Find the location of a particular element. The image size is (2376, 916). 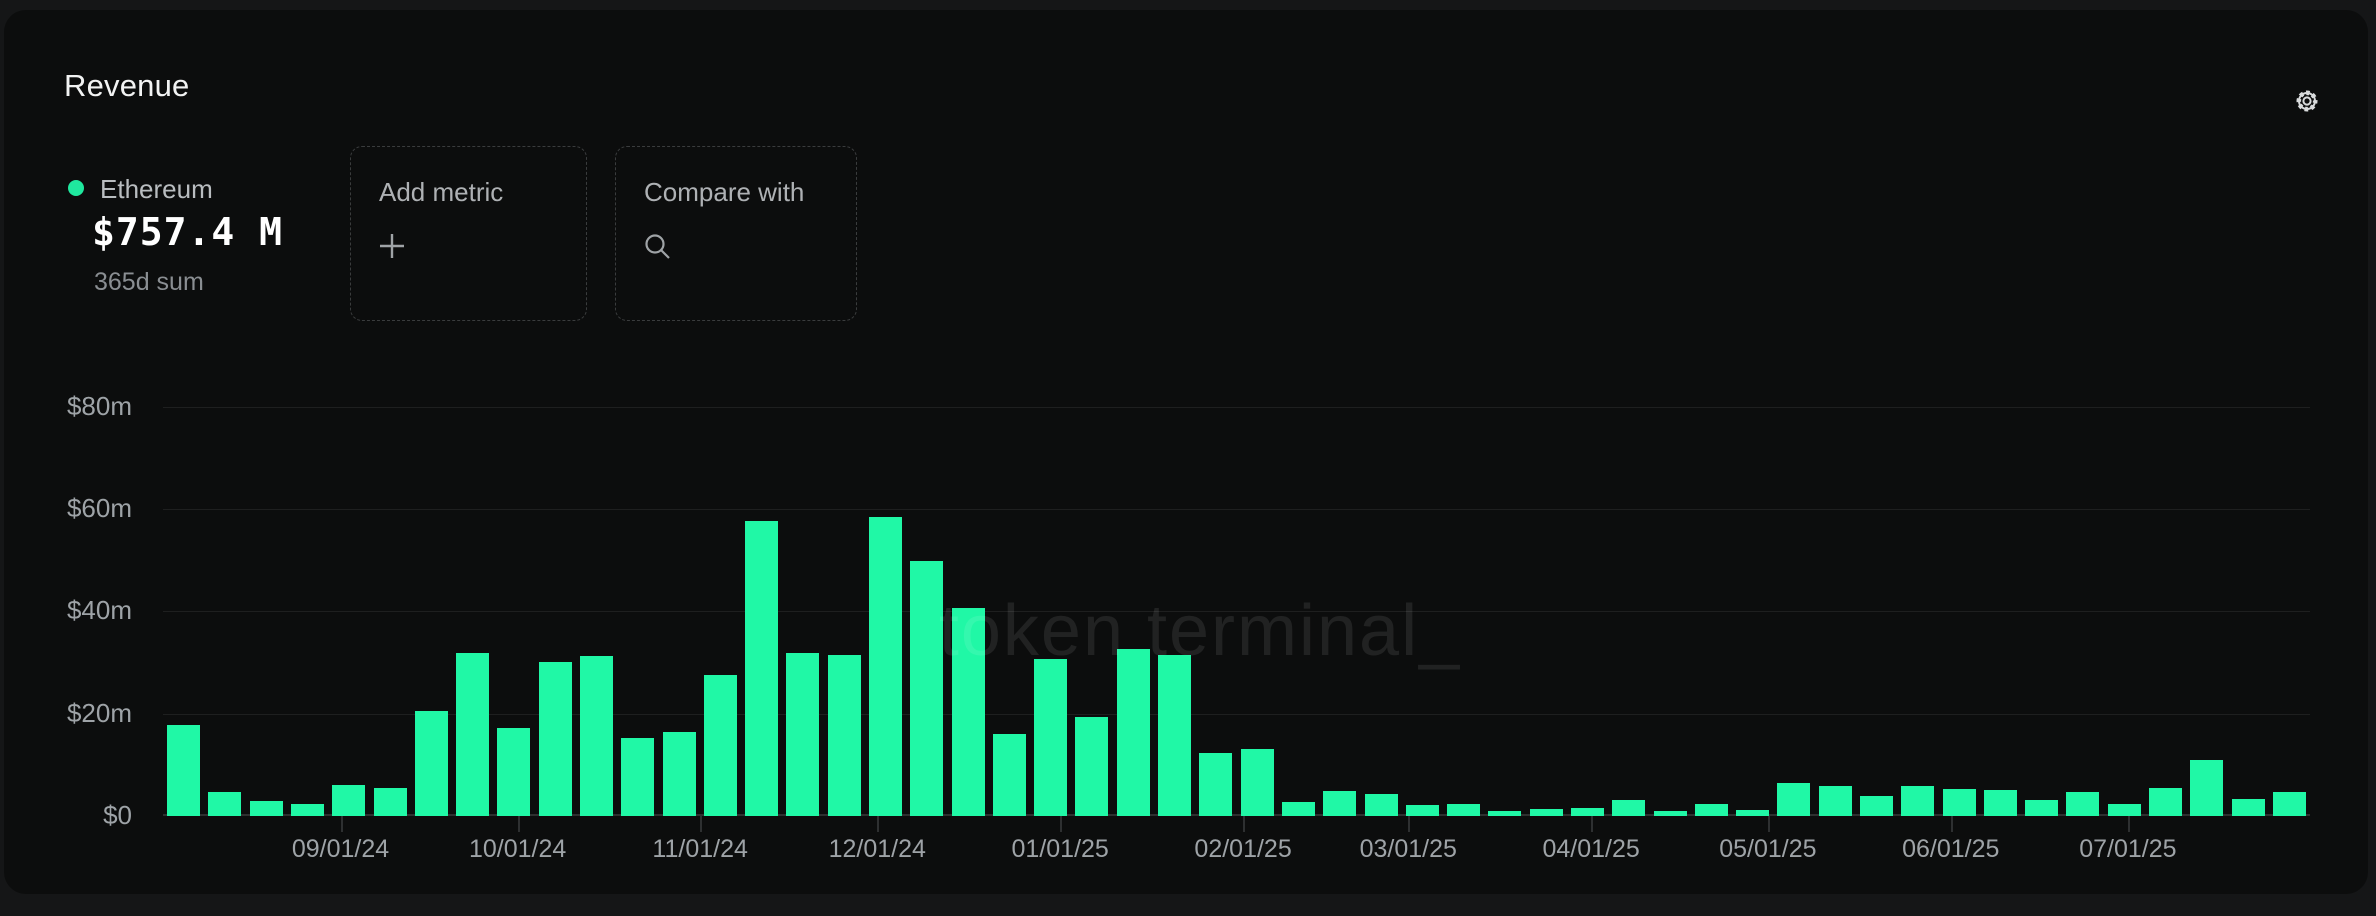

y-axis-label: $0 is located at coordinates (117, 815).